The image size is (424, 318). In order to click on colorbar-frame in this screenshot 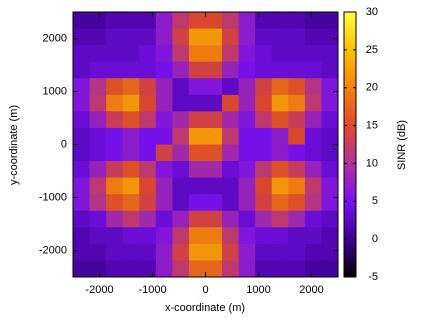, I will do `click(350, 144)`.